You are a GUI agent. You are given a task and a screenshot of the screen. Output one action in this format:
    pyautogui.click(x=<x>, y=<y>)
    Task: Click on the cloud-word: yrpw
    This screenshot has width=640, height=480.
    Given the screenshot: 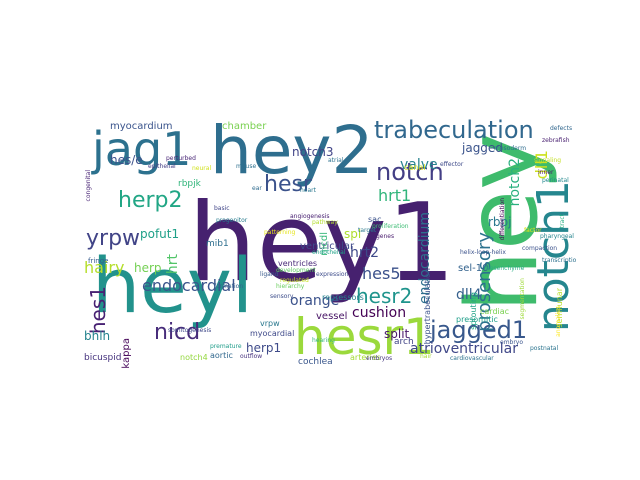 What is the action you would take?
    pyautogui.click(x=113, y=238)
    